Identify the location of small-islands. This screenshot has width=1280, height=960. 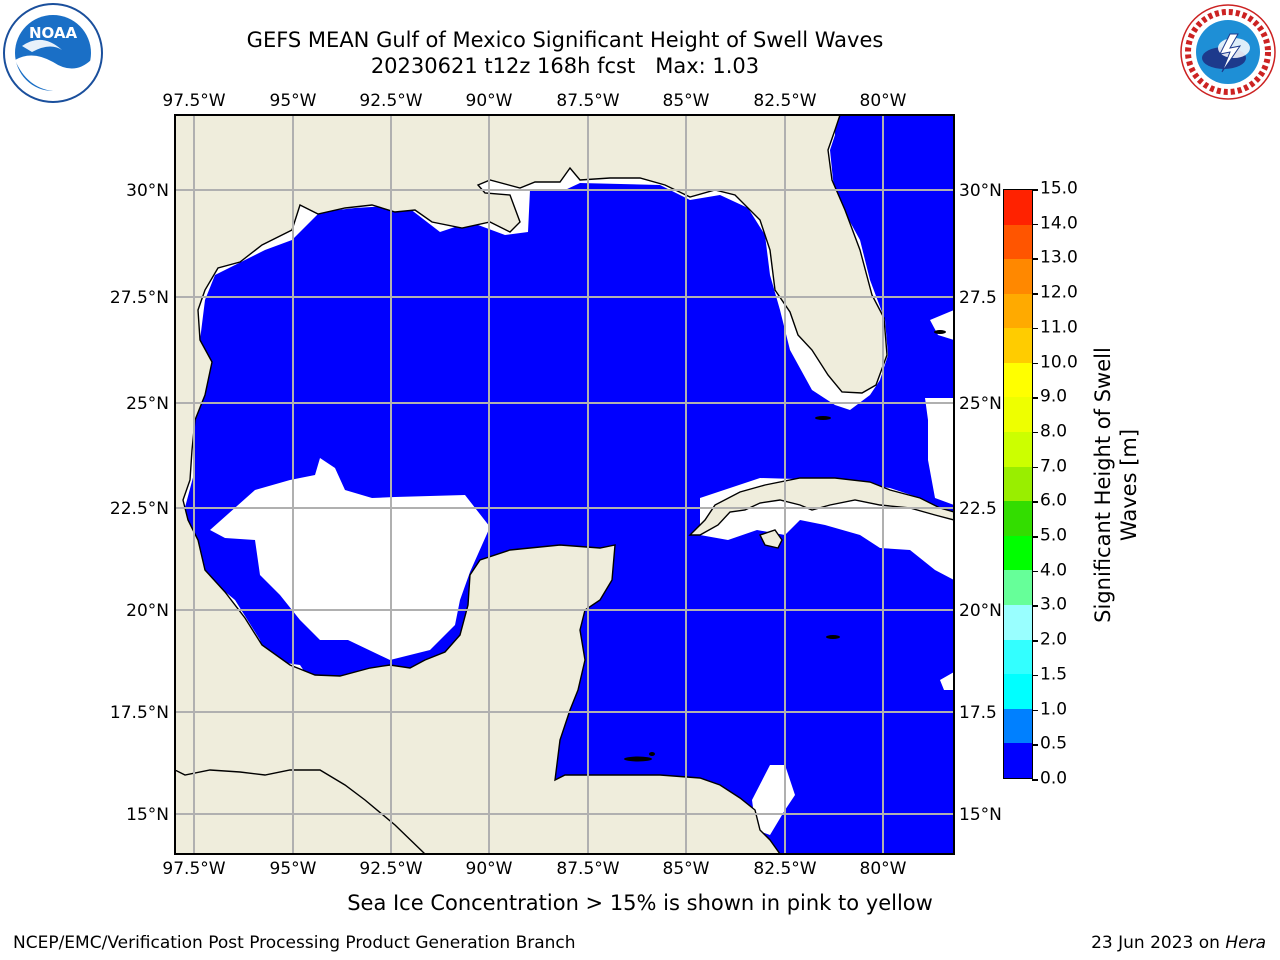
(785, 546).